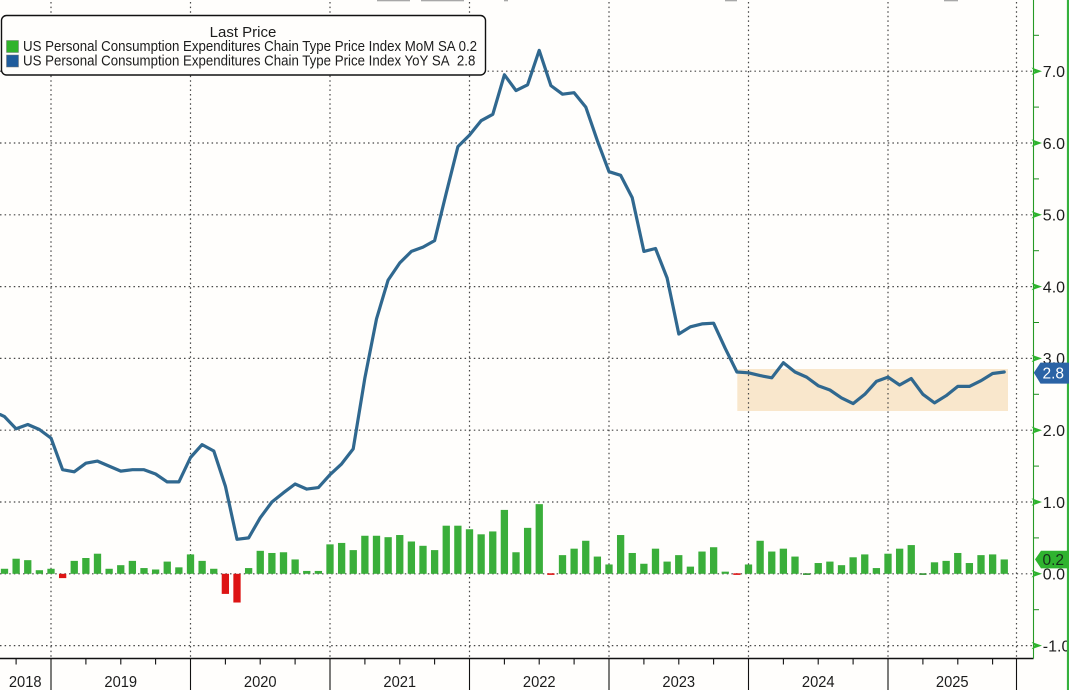 The height and width of the screenshot is (690, 1069). Describe the element at coordinates (678, 681) in the screenshot. I see `svg-text: 2023` at that location.